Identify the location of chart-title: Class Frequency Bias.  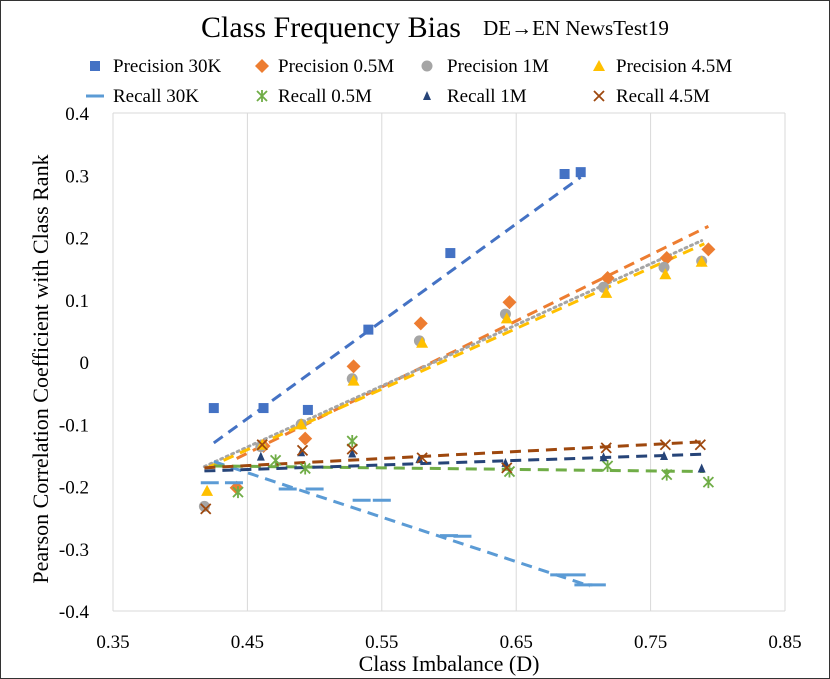
(331, 27).